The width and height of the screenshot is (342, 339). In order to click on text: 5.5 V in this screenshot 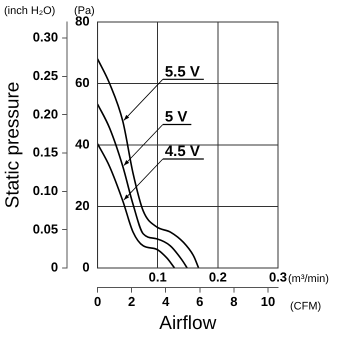, I will do `click(182, 71)`.